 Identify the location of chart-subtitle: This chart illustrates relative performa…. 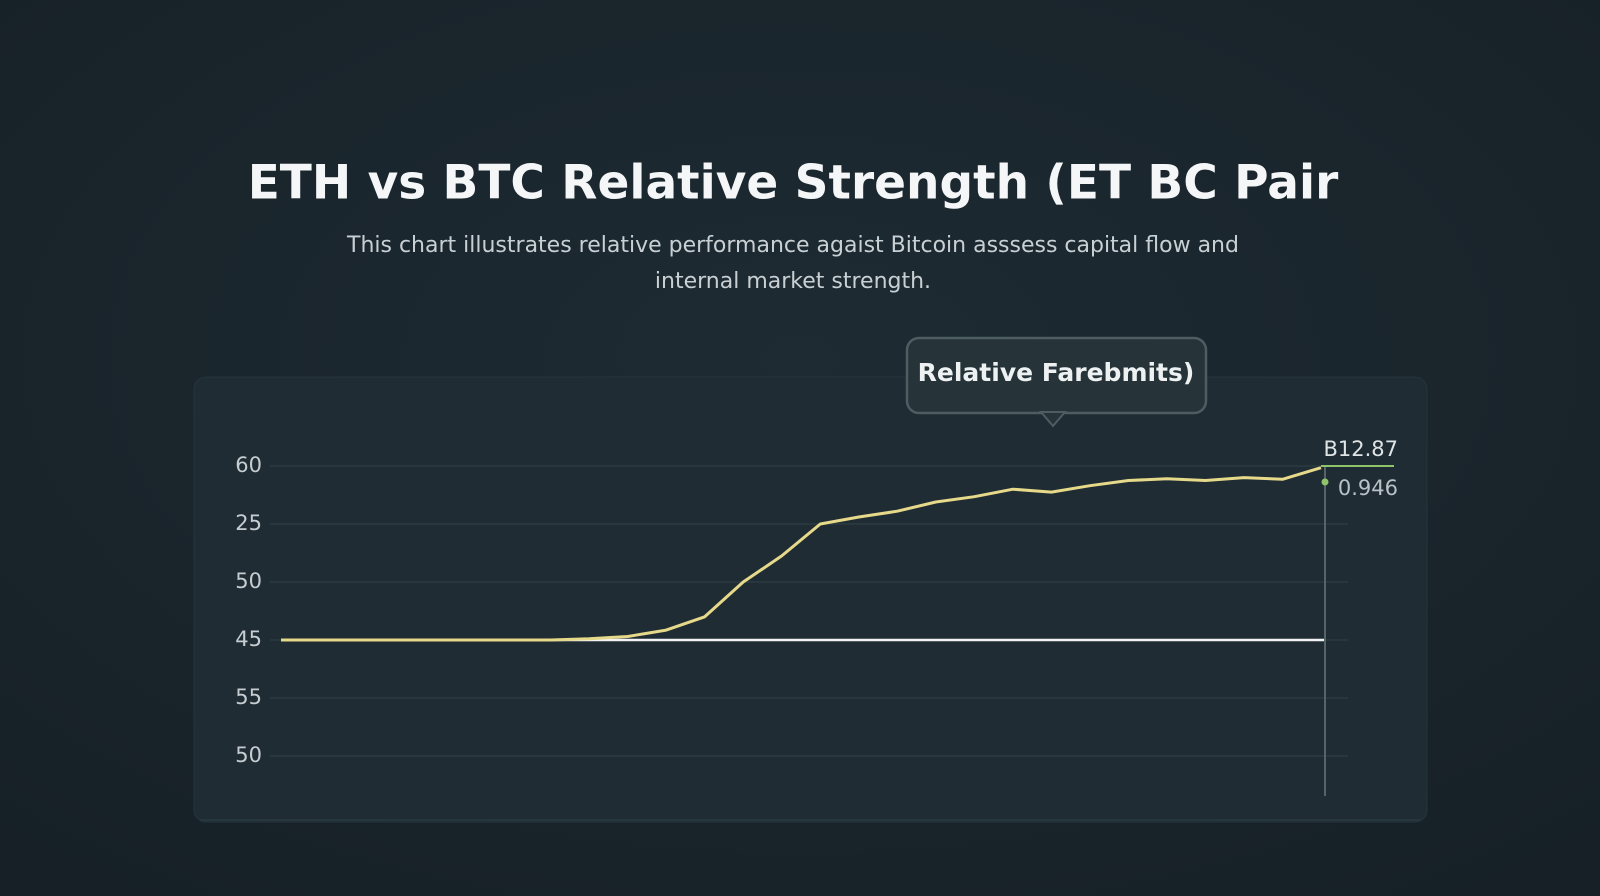
(793, 263).